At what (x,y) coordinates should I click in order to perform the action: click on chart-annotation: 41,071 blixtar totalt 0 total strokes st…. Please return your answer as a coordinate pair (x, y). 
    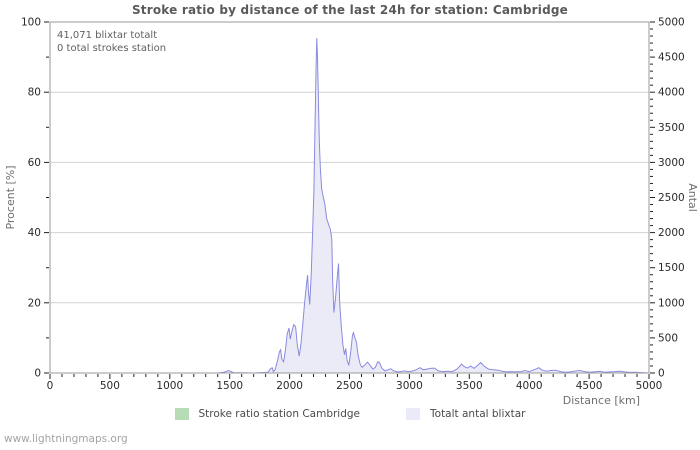
    Looking at the image, I should click on (111, 42).